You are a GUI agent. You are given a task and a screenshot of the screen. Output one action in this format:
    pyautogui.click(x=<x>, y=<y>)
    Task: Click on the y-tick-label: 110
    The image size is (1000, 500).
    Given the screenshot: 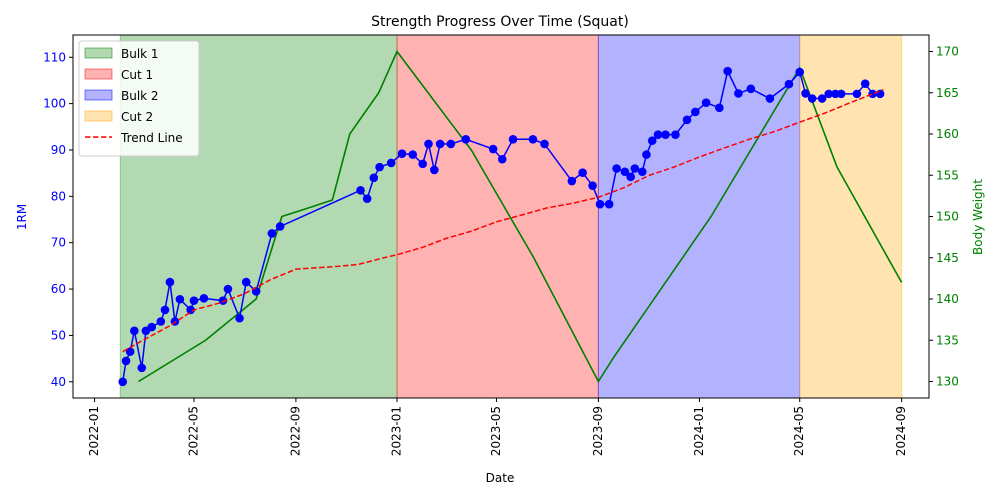 What is the action you would take?
    pyautogui.click(x=54, y=57)
    